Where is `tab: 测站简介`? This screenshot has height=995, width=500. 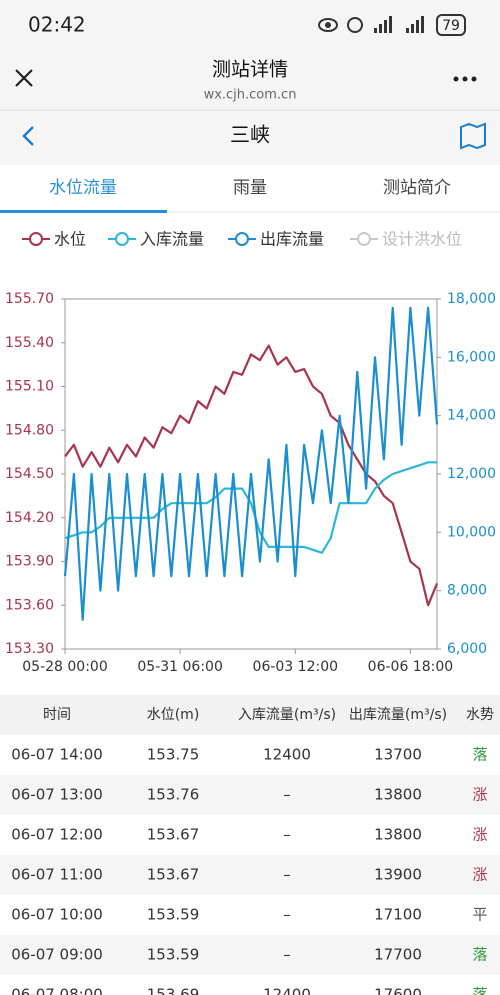
tab: 测站简介 is located at coordinates (417, 188).